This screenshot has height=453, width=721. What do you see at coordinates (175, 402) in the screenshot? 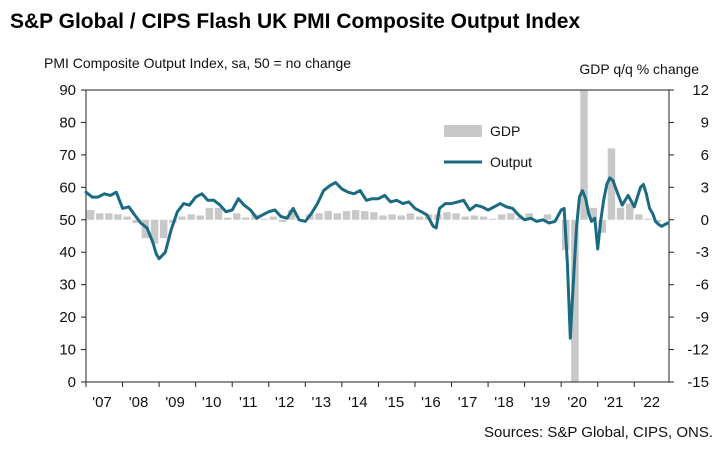
I see `x-tick-label: '09` at bounding box center [175, 402].